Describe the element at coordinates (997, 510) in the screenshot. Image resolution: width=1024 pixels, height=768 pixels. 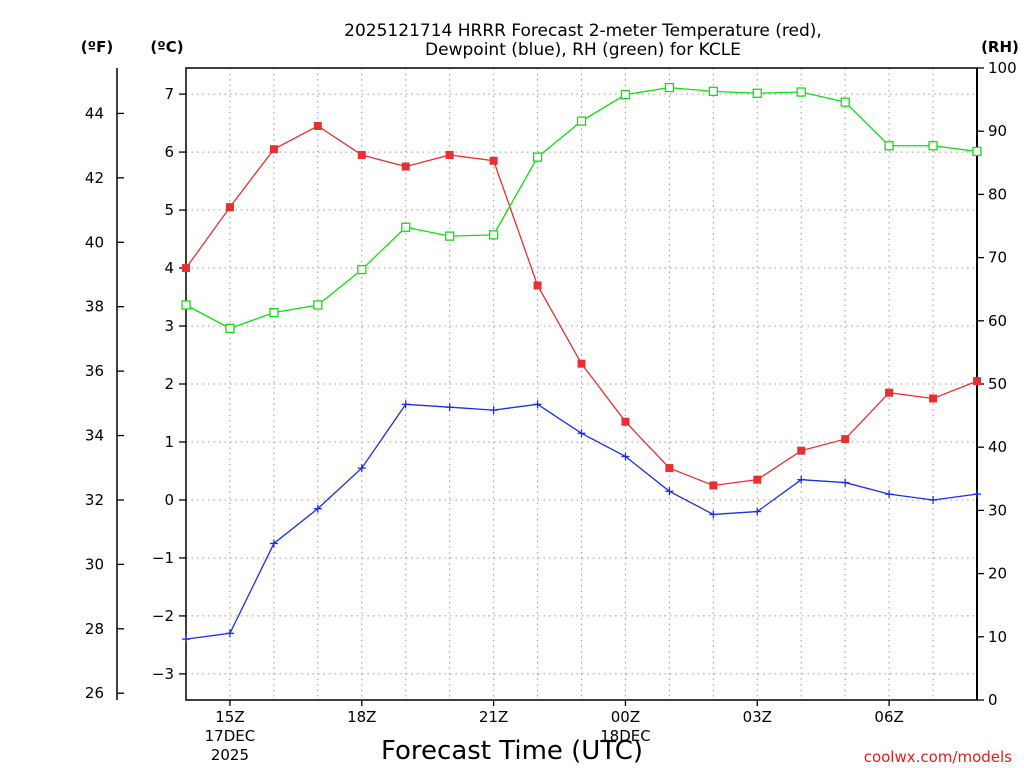
I see `rh-tick-label: 30` at that location.